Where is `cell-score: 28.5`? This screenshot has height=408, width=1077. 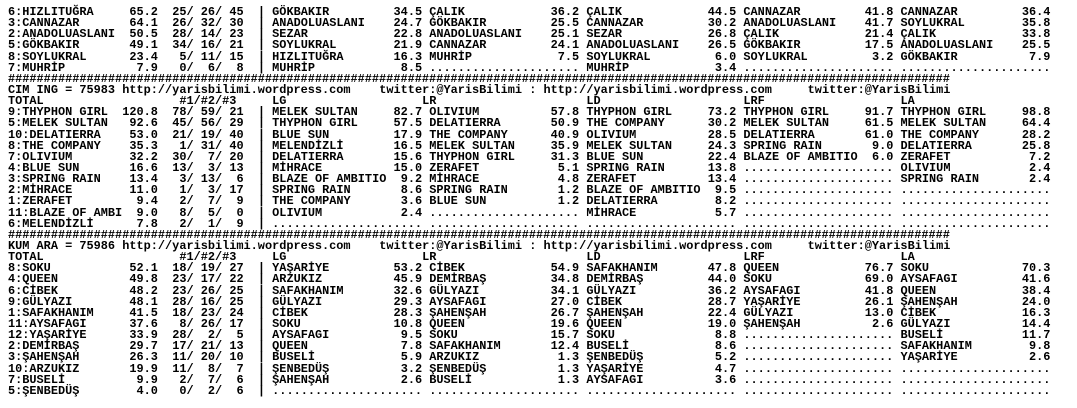
cell-score: 28.5 is located at coordinates (722, 134).